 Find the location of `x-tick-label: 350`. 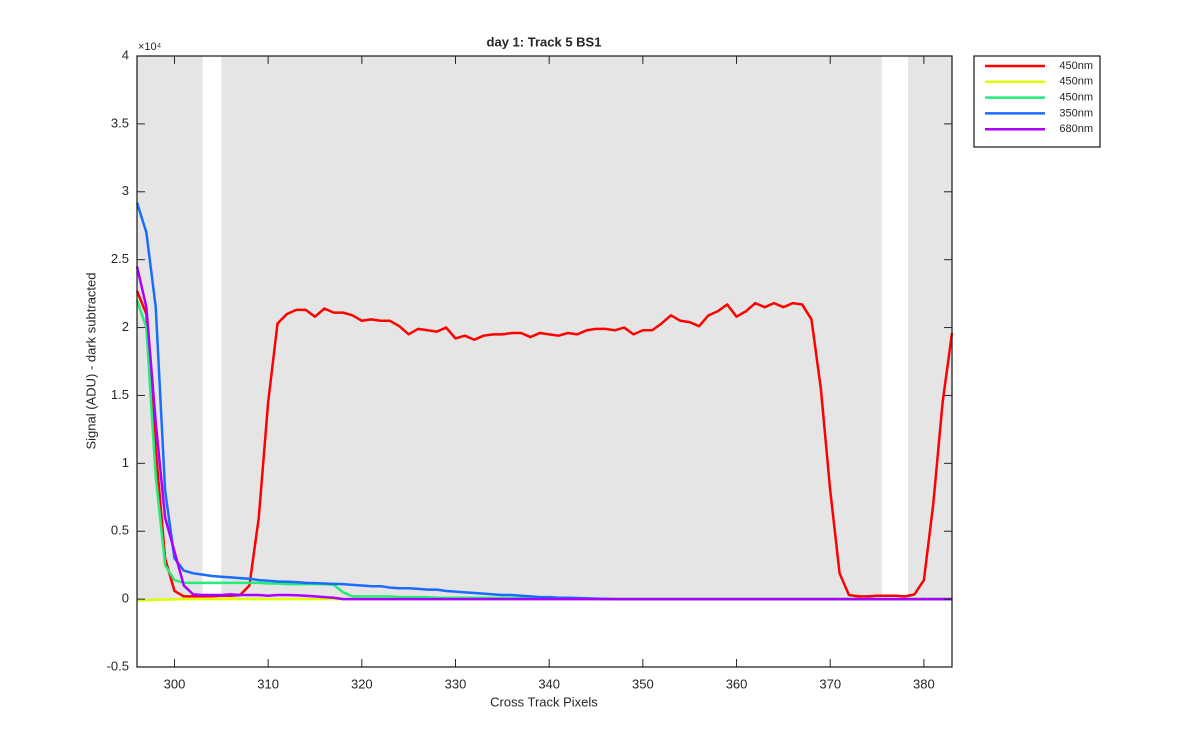

x-tick-label: 350 is located at coordinates (643, 683).